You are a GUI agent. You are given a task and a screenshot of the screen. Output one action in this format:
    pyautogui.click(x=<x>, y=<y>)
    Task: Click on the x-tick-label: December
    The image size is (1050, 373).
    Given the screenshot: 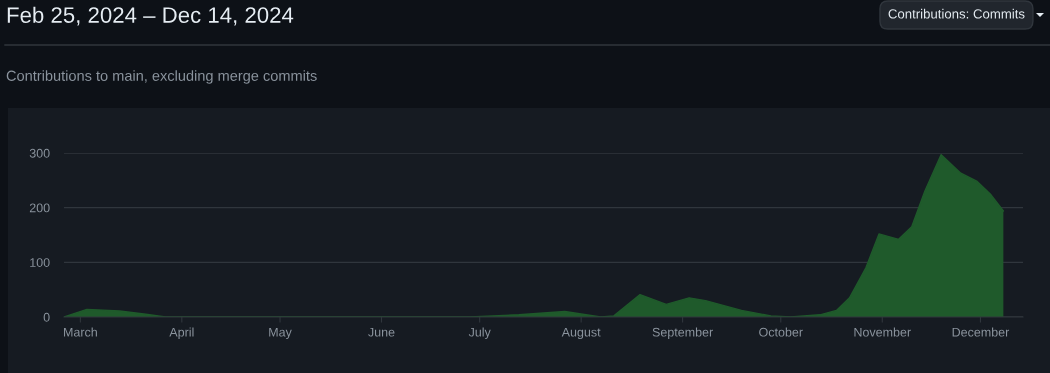 What is the action you would take?
    pyautogui.click(x=981, y=332)
    